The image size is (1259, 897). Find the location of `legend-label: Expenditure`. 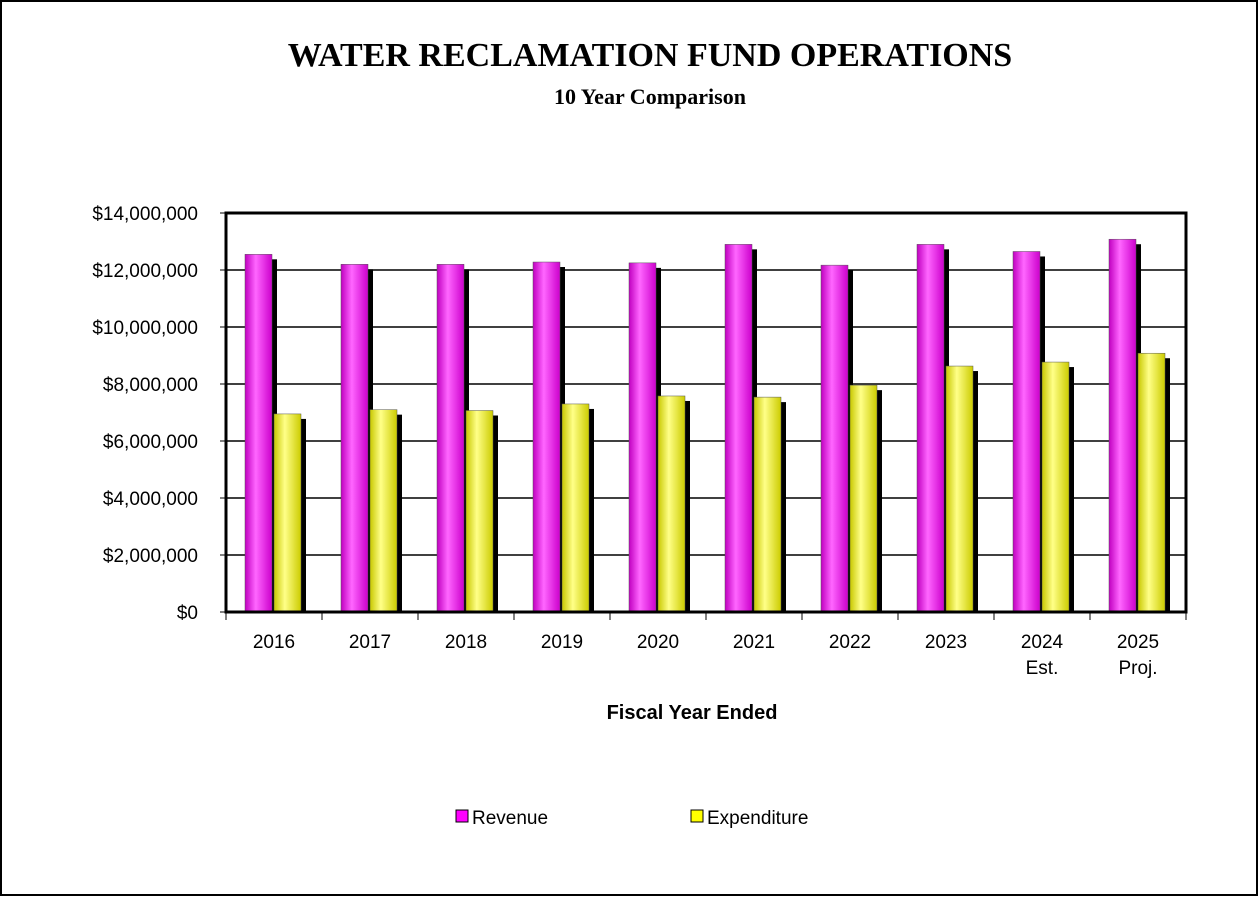

legend-label: Expenditure is located at coordinates (757, 818).